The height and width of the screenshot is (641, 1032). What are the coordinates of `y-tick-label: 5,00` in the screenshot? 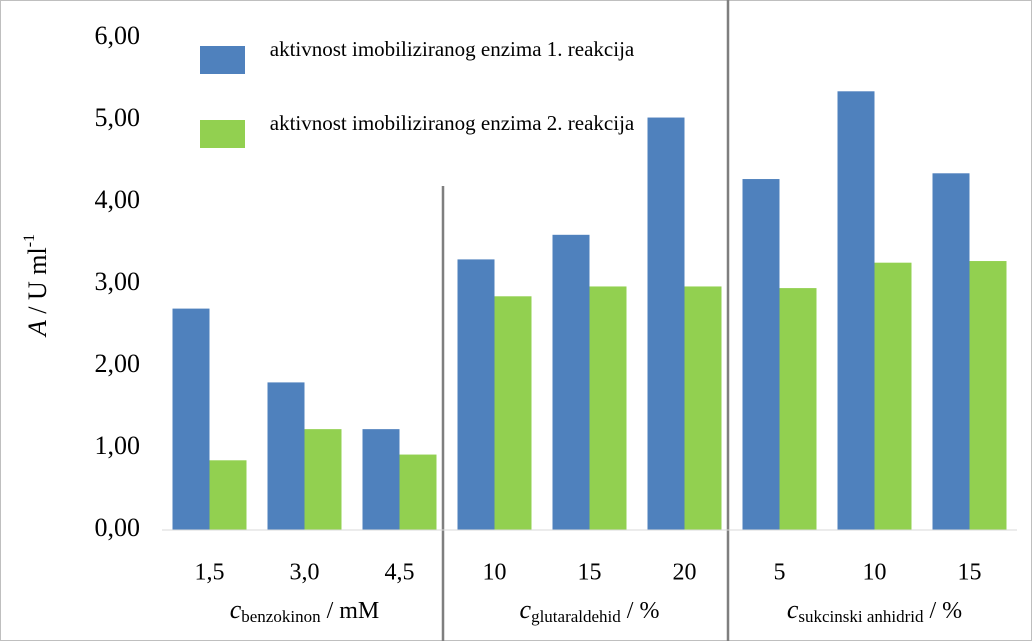 It's located at (118, 117).